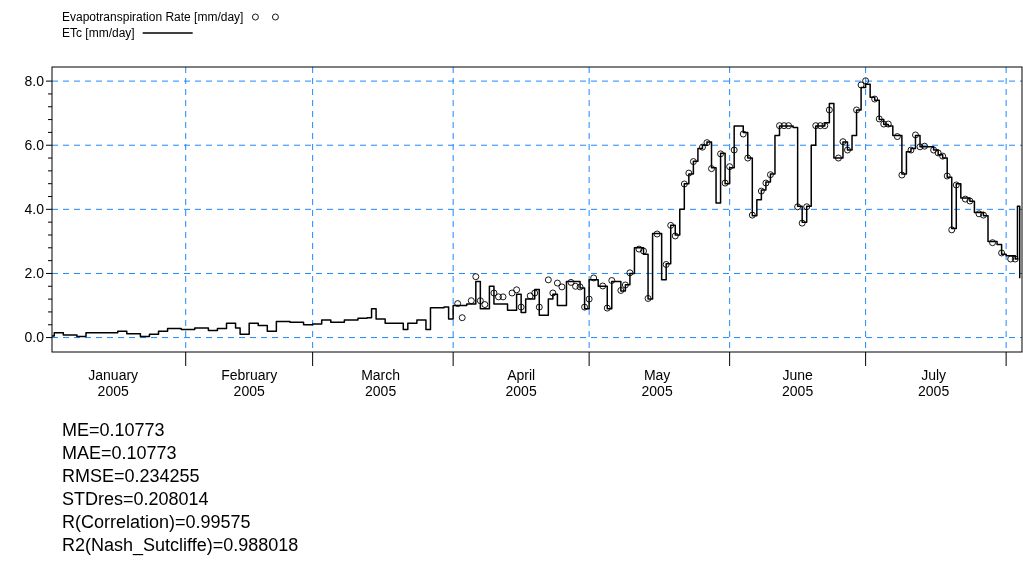 Image resolution: width=1023 pixels, height=583 pixels. I want to click on y-tick-label: 2.0, so click(34, 273).